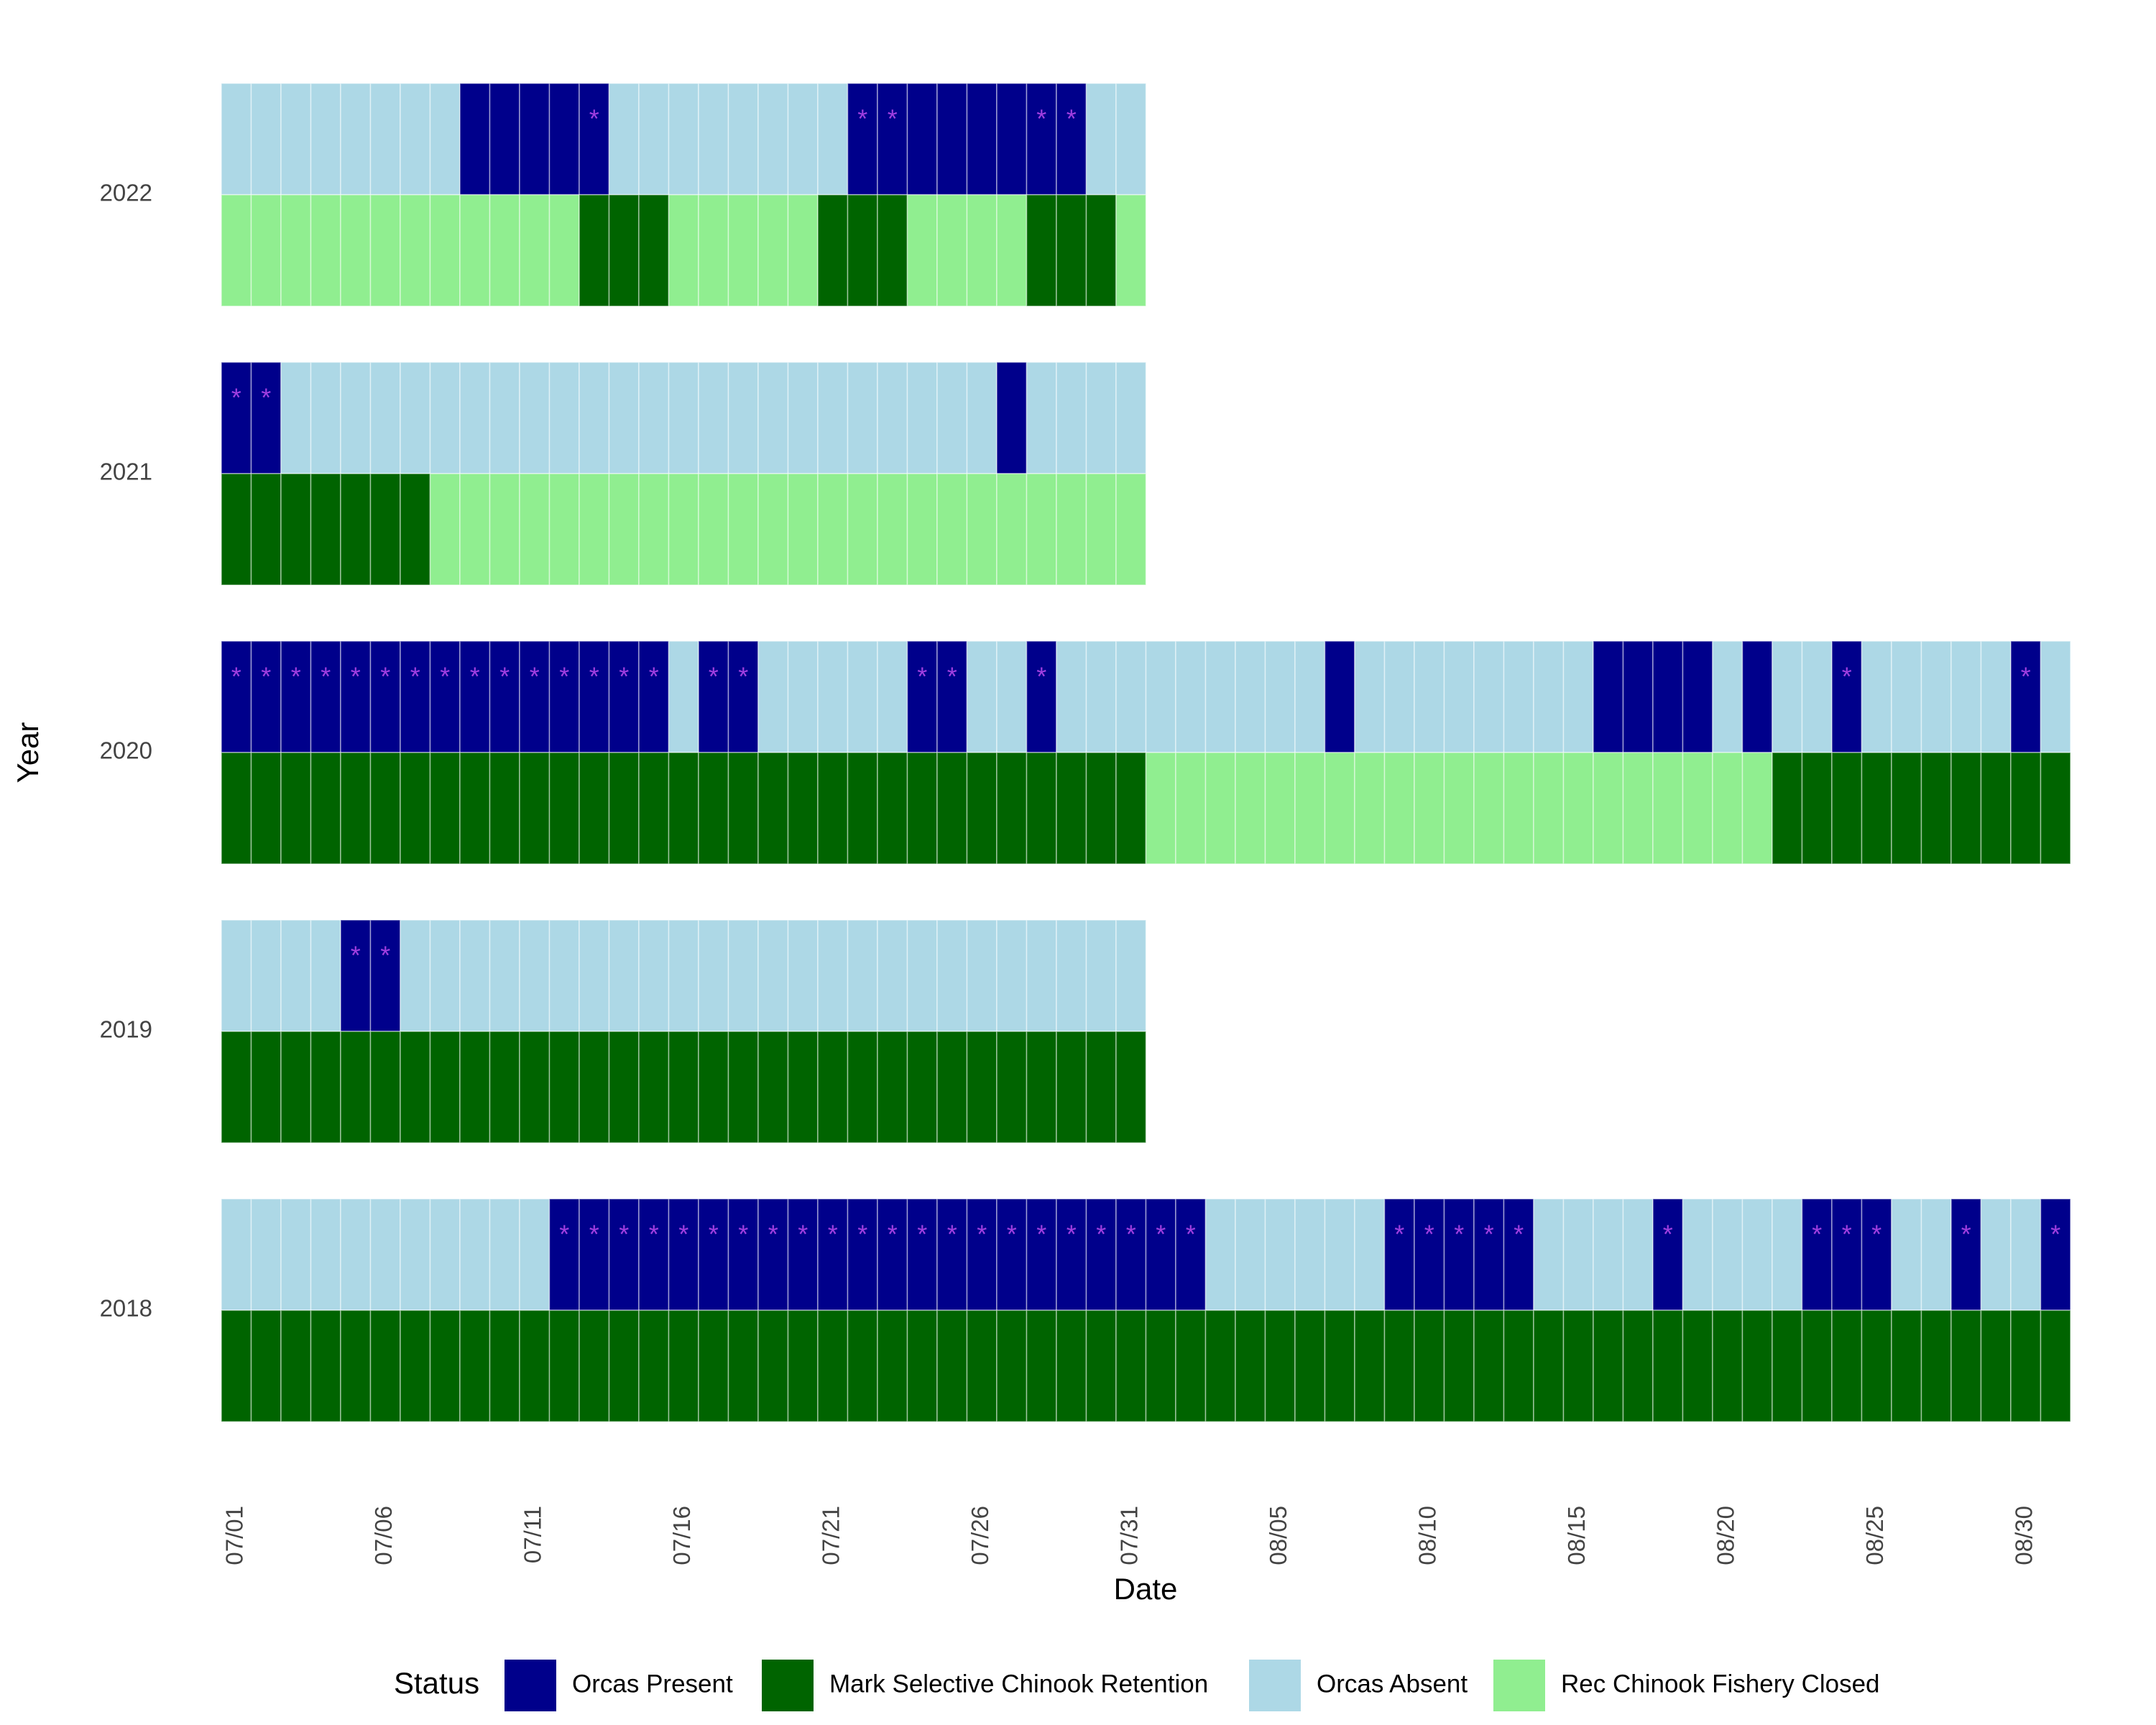  What do you see at coordinates (126, 750) in the screenshot?
I see `y-tick-label: 2020` at bounding box center [126, 750].